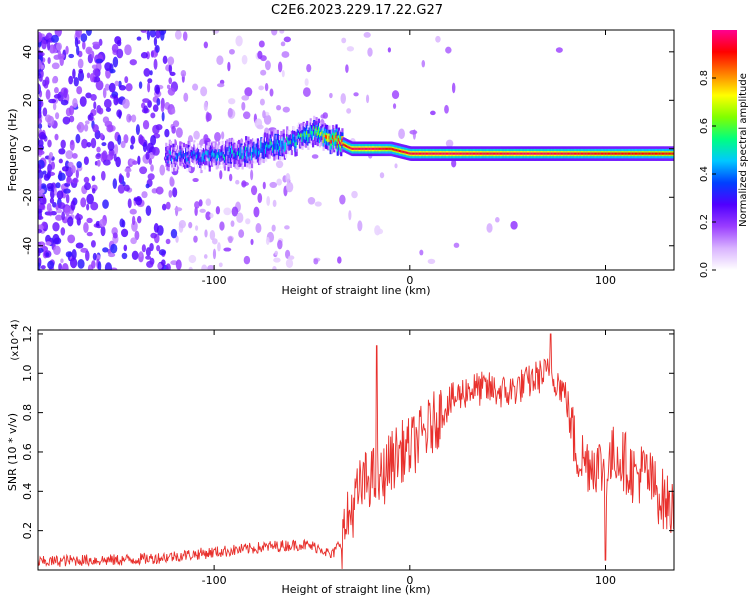 This screenshot has width=750, height=600. What do you see at coordinates (409, 580) in the screenshot?
I see `x-tick-label: 0` at bounding box center [409, 580].